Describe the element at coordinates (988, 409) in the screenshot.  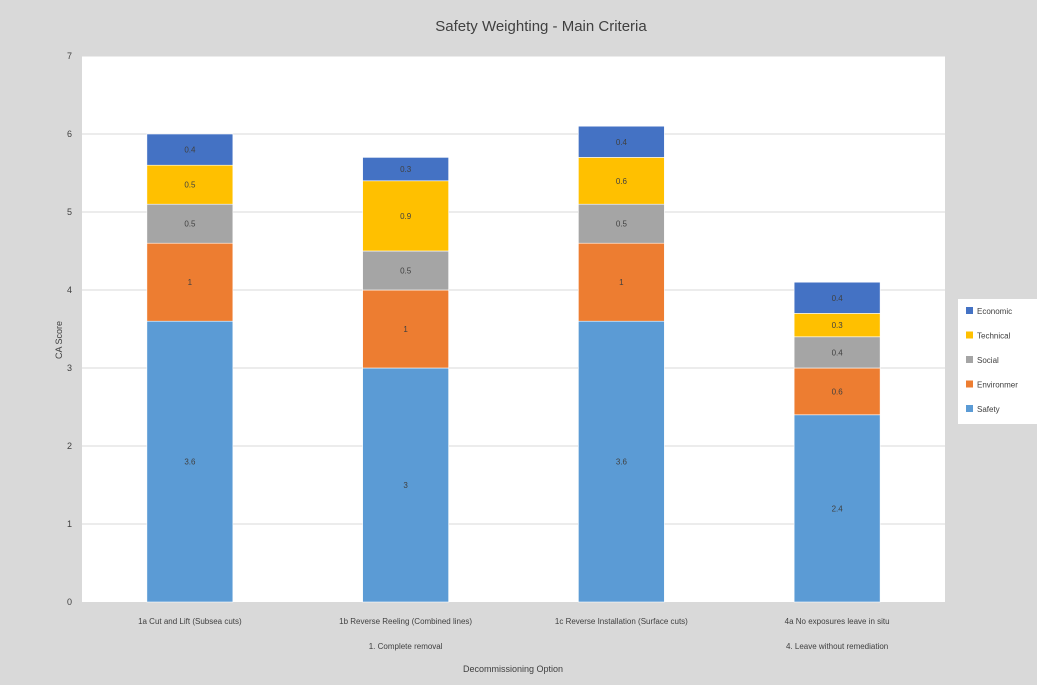
I see `legend-entry: Safety` at that location.